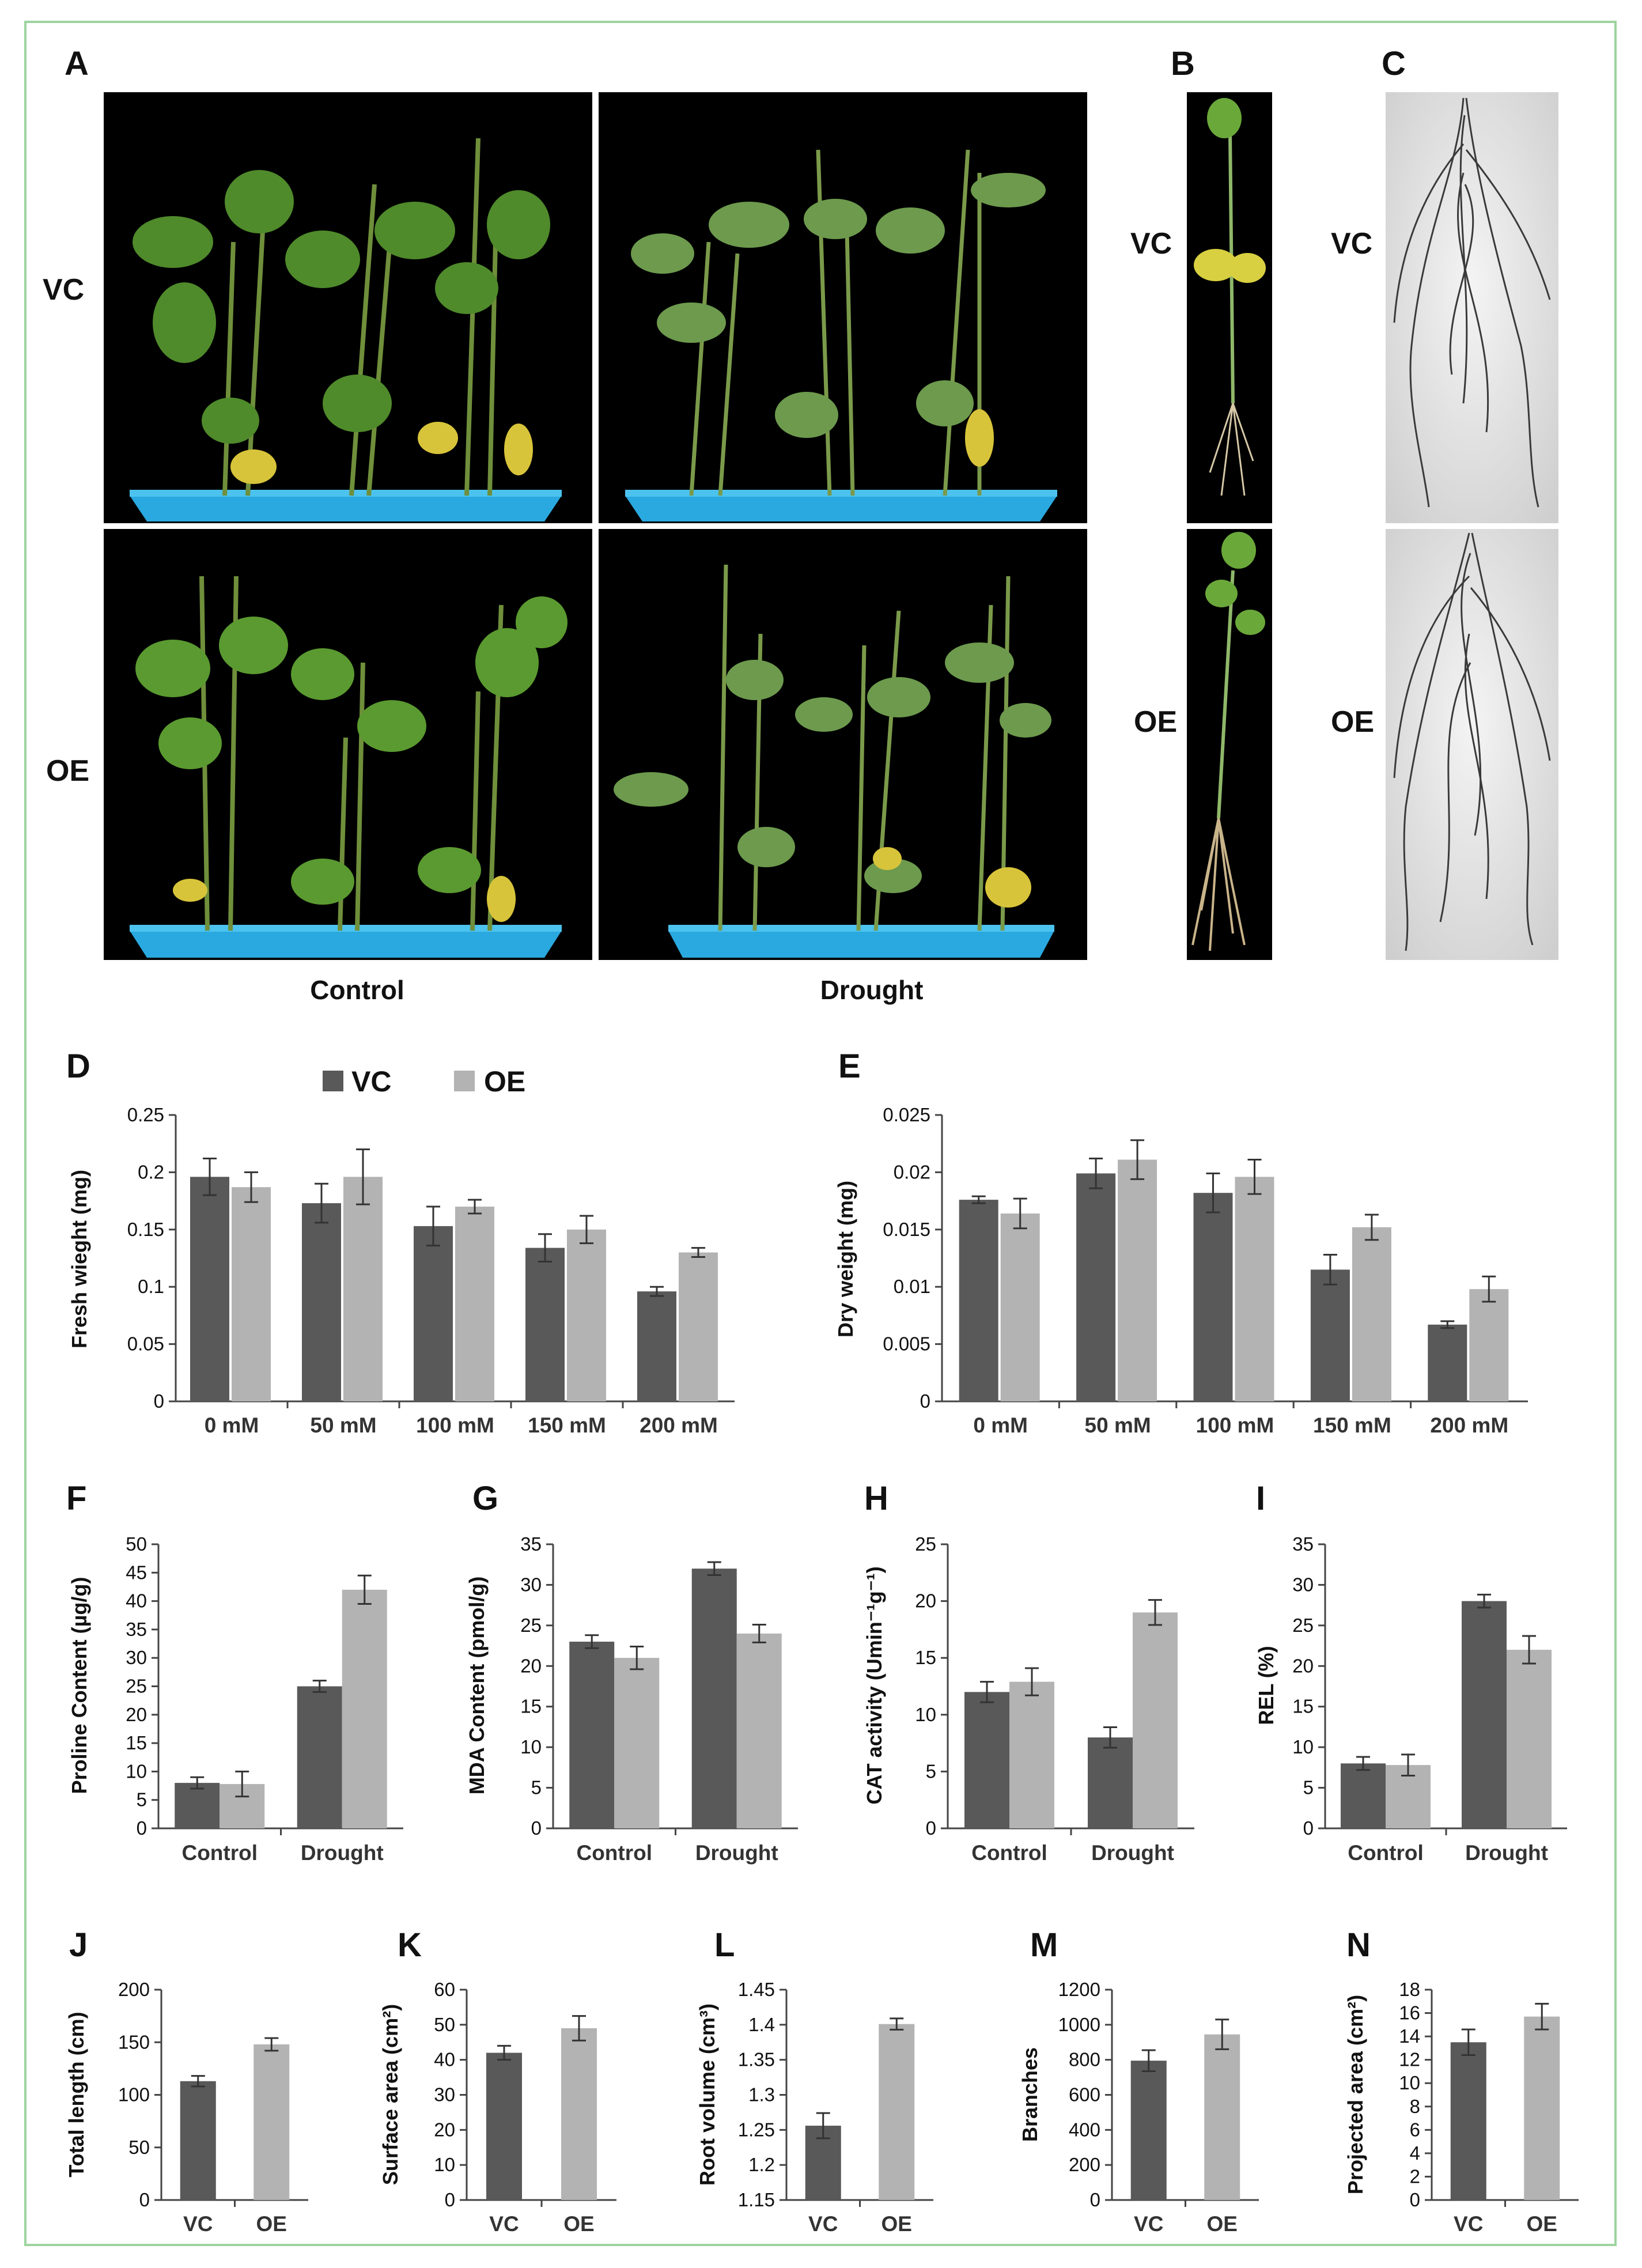 The height and width of the screenshot is (2268, 1642). I want to click on panel-letter-j: J, so click(78, 1945).